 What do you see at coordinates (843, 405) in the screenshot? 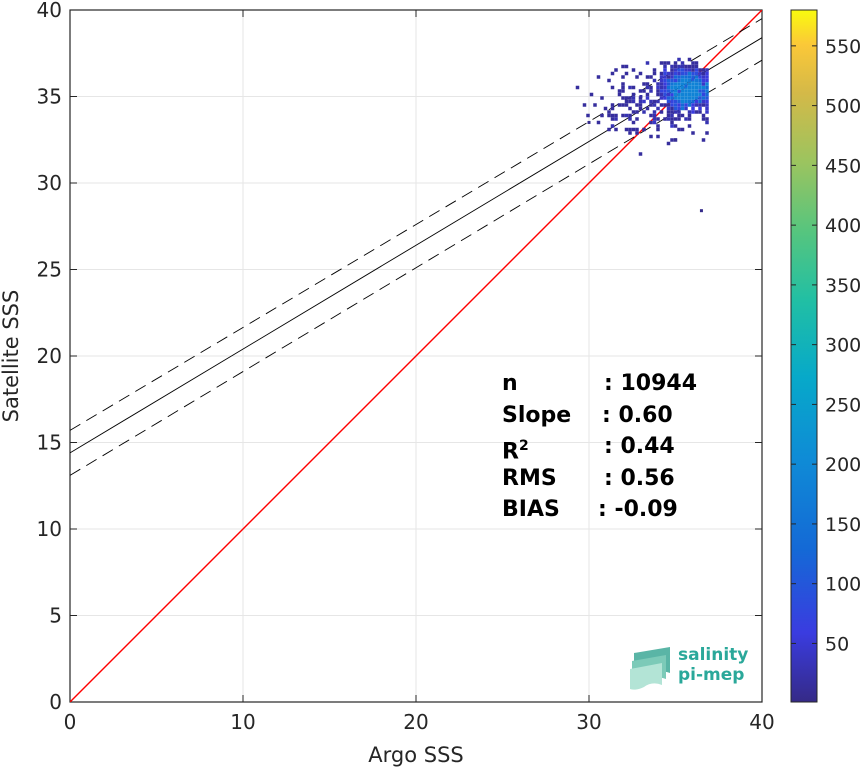
I see `colorbar-tick-label: 250` at bounding box center [843, 405].